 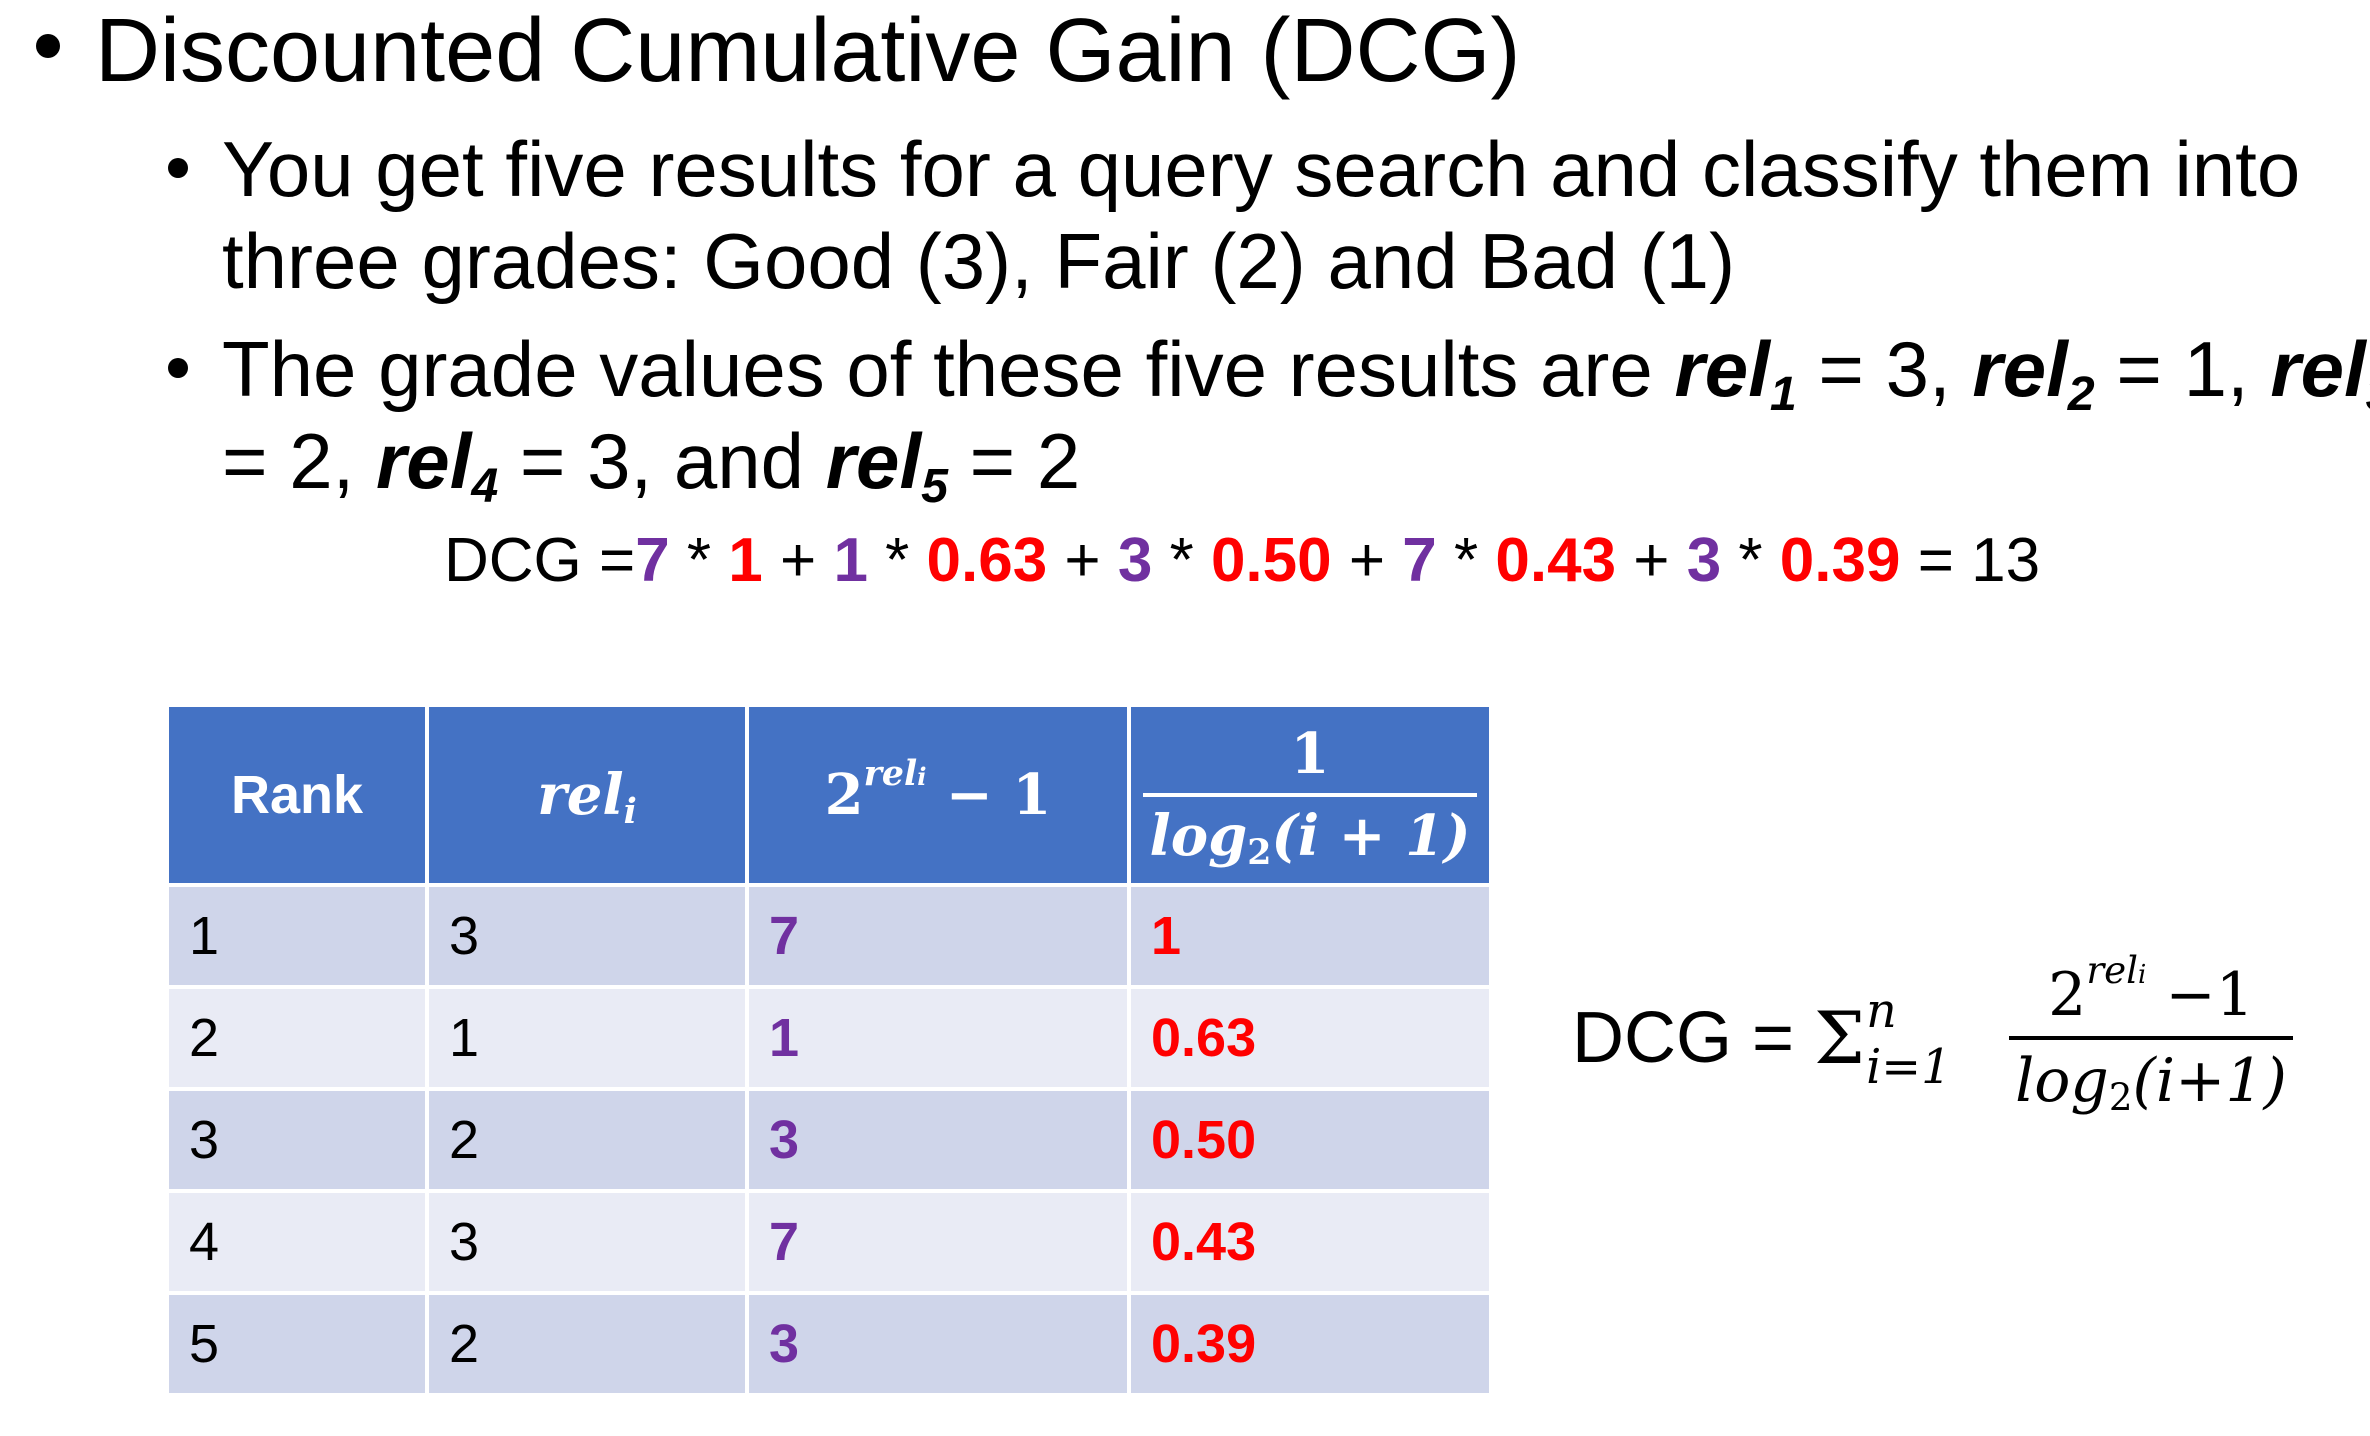 What do you see at coordinates (2062, 1081) in the screenshot?
I see `formula-den-log: log` at bounding box center [2062, 1081].